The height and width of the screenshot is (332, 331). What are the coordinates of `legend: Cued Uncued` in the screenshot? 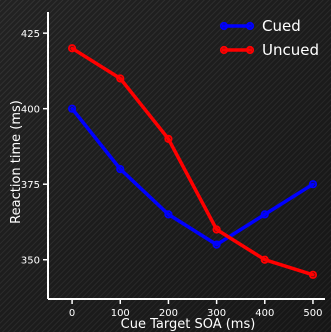 It's located at (269, 38).